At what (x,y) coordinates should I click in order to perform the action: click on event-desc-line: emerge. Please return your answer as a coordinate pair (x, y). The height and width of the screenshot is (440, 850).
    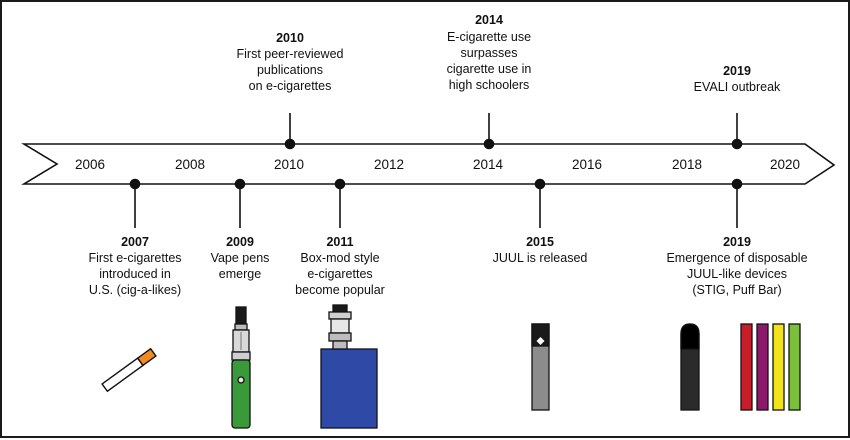
    Looking at the image, I should click on (240, 274).